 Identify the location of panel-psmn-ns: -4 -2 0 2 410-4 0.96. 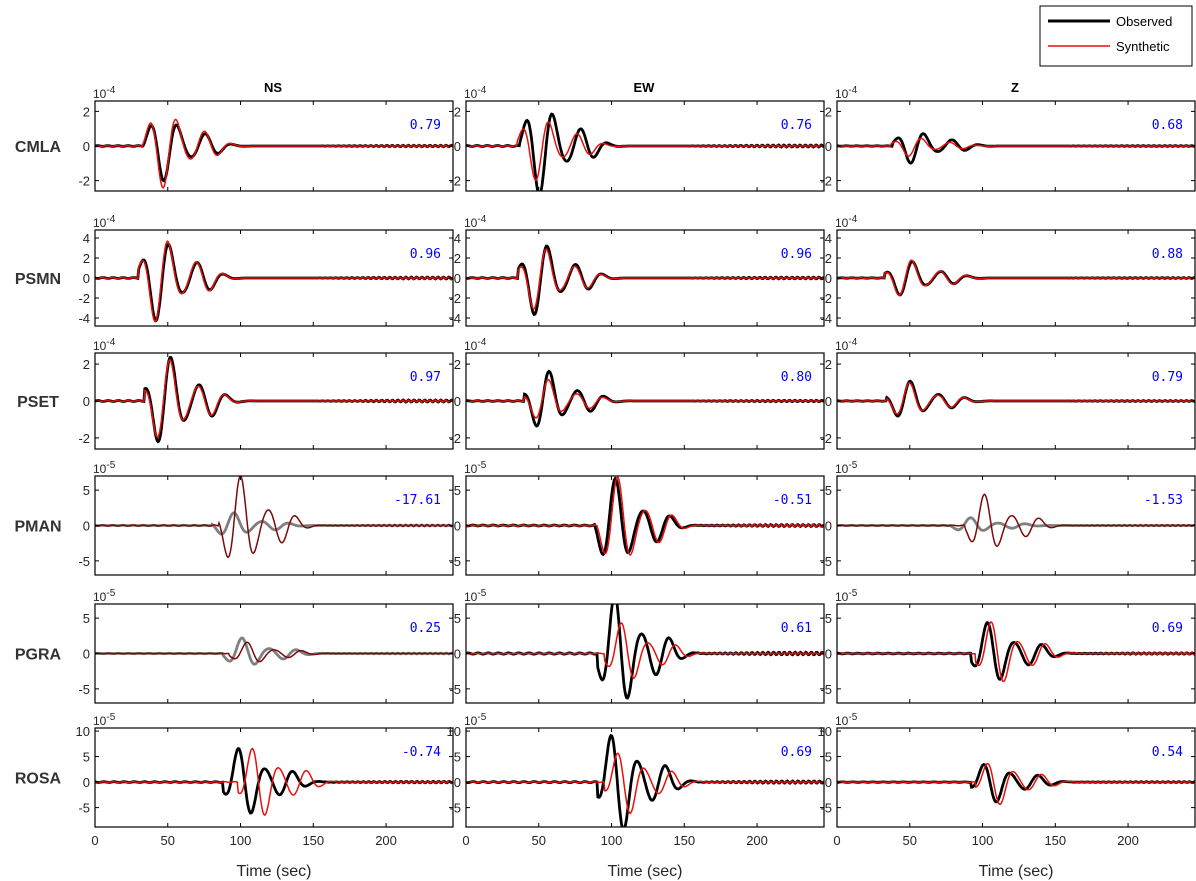
(266, 270).